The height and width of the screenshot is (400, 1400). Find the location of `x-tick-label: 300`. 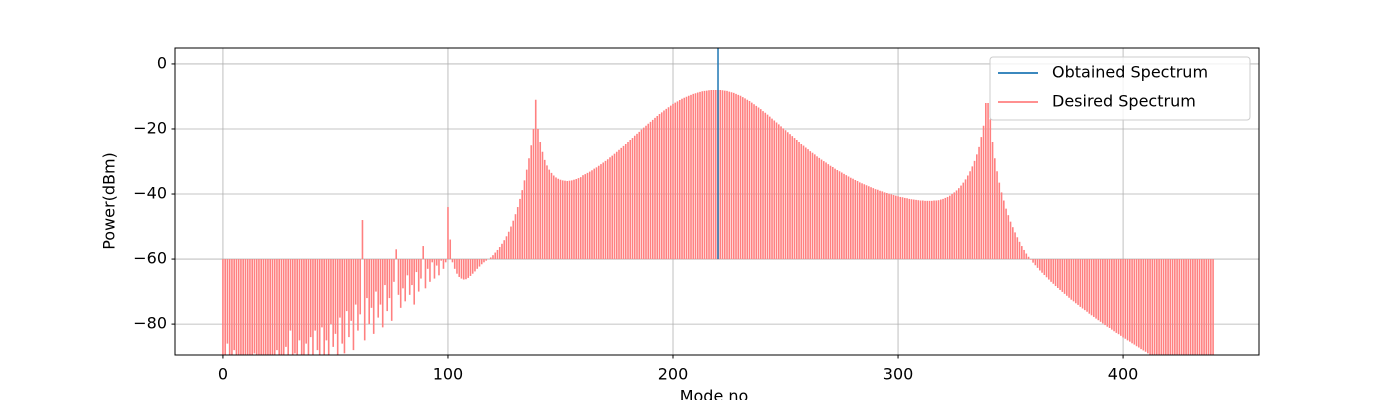

x-tick-label: 300 is located at coordinates (898, 374).